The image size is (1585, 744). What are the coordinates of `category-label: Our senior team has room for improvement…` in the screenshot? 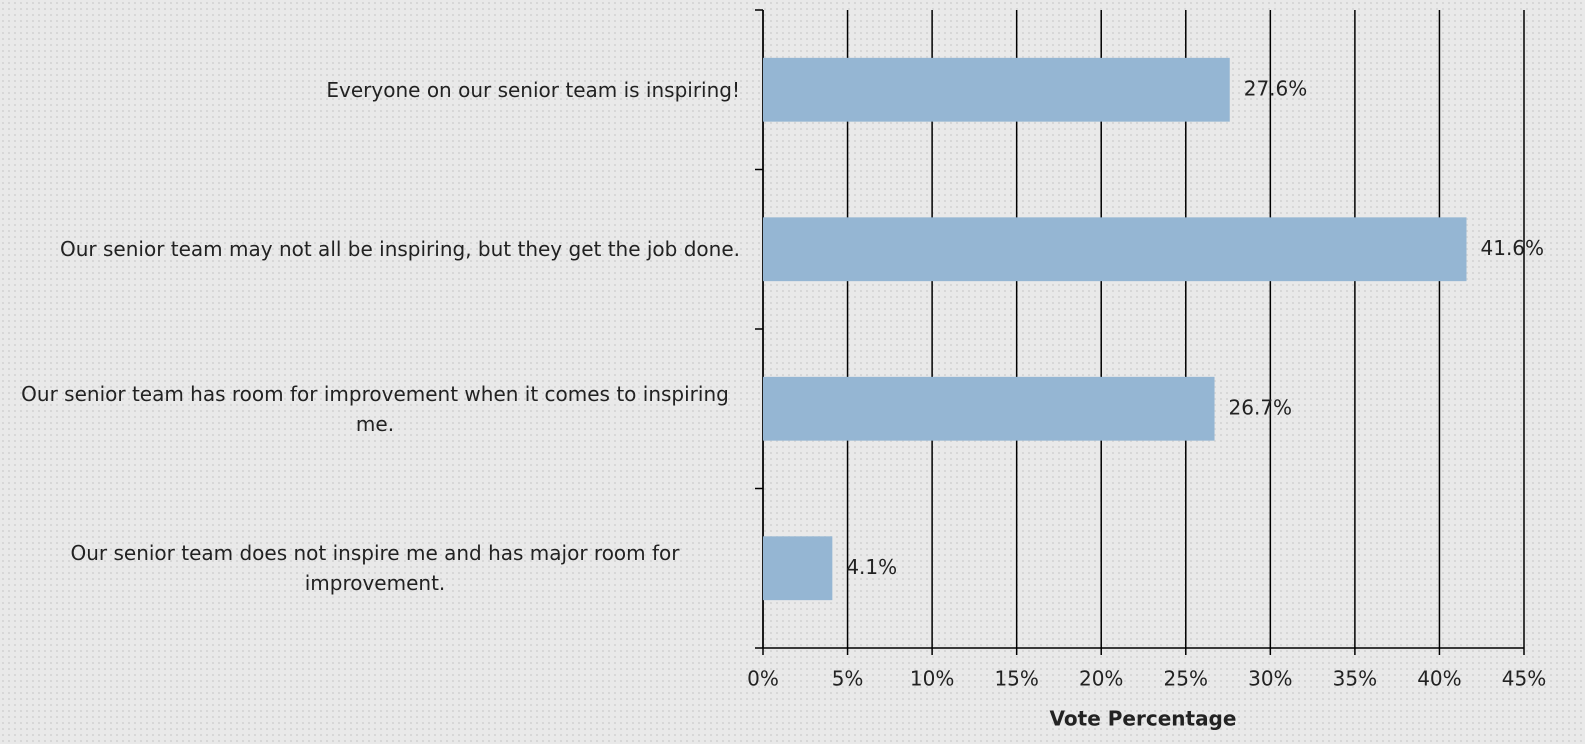 It's located at (375, 408).